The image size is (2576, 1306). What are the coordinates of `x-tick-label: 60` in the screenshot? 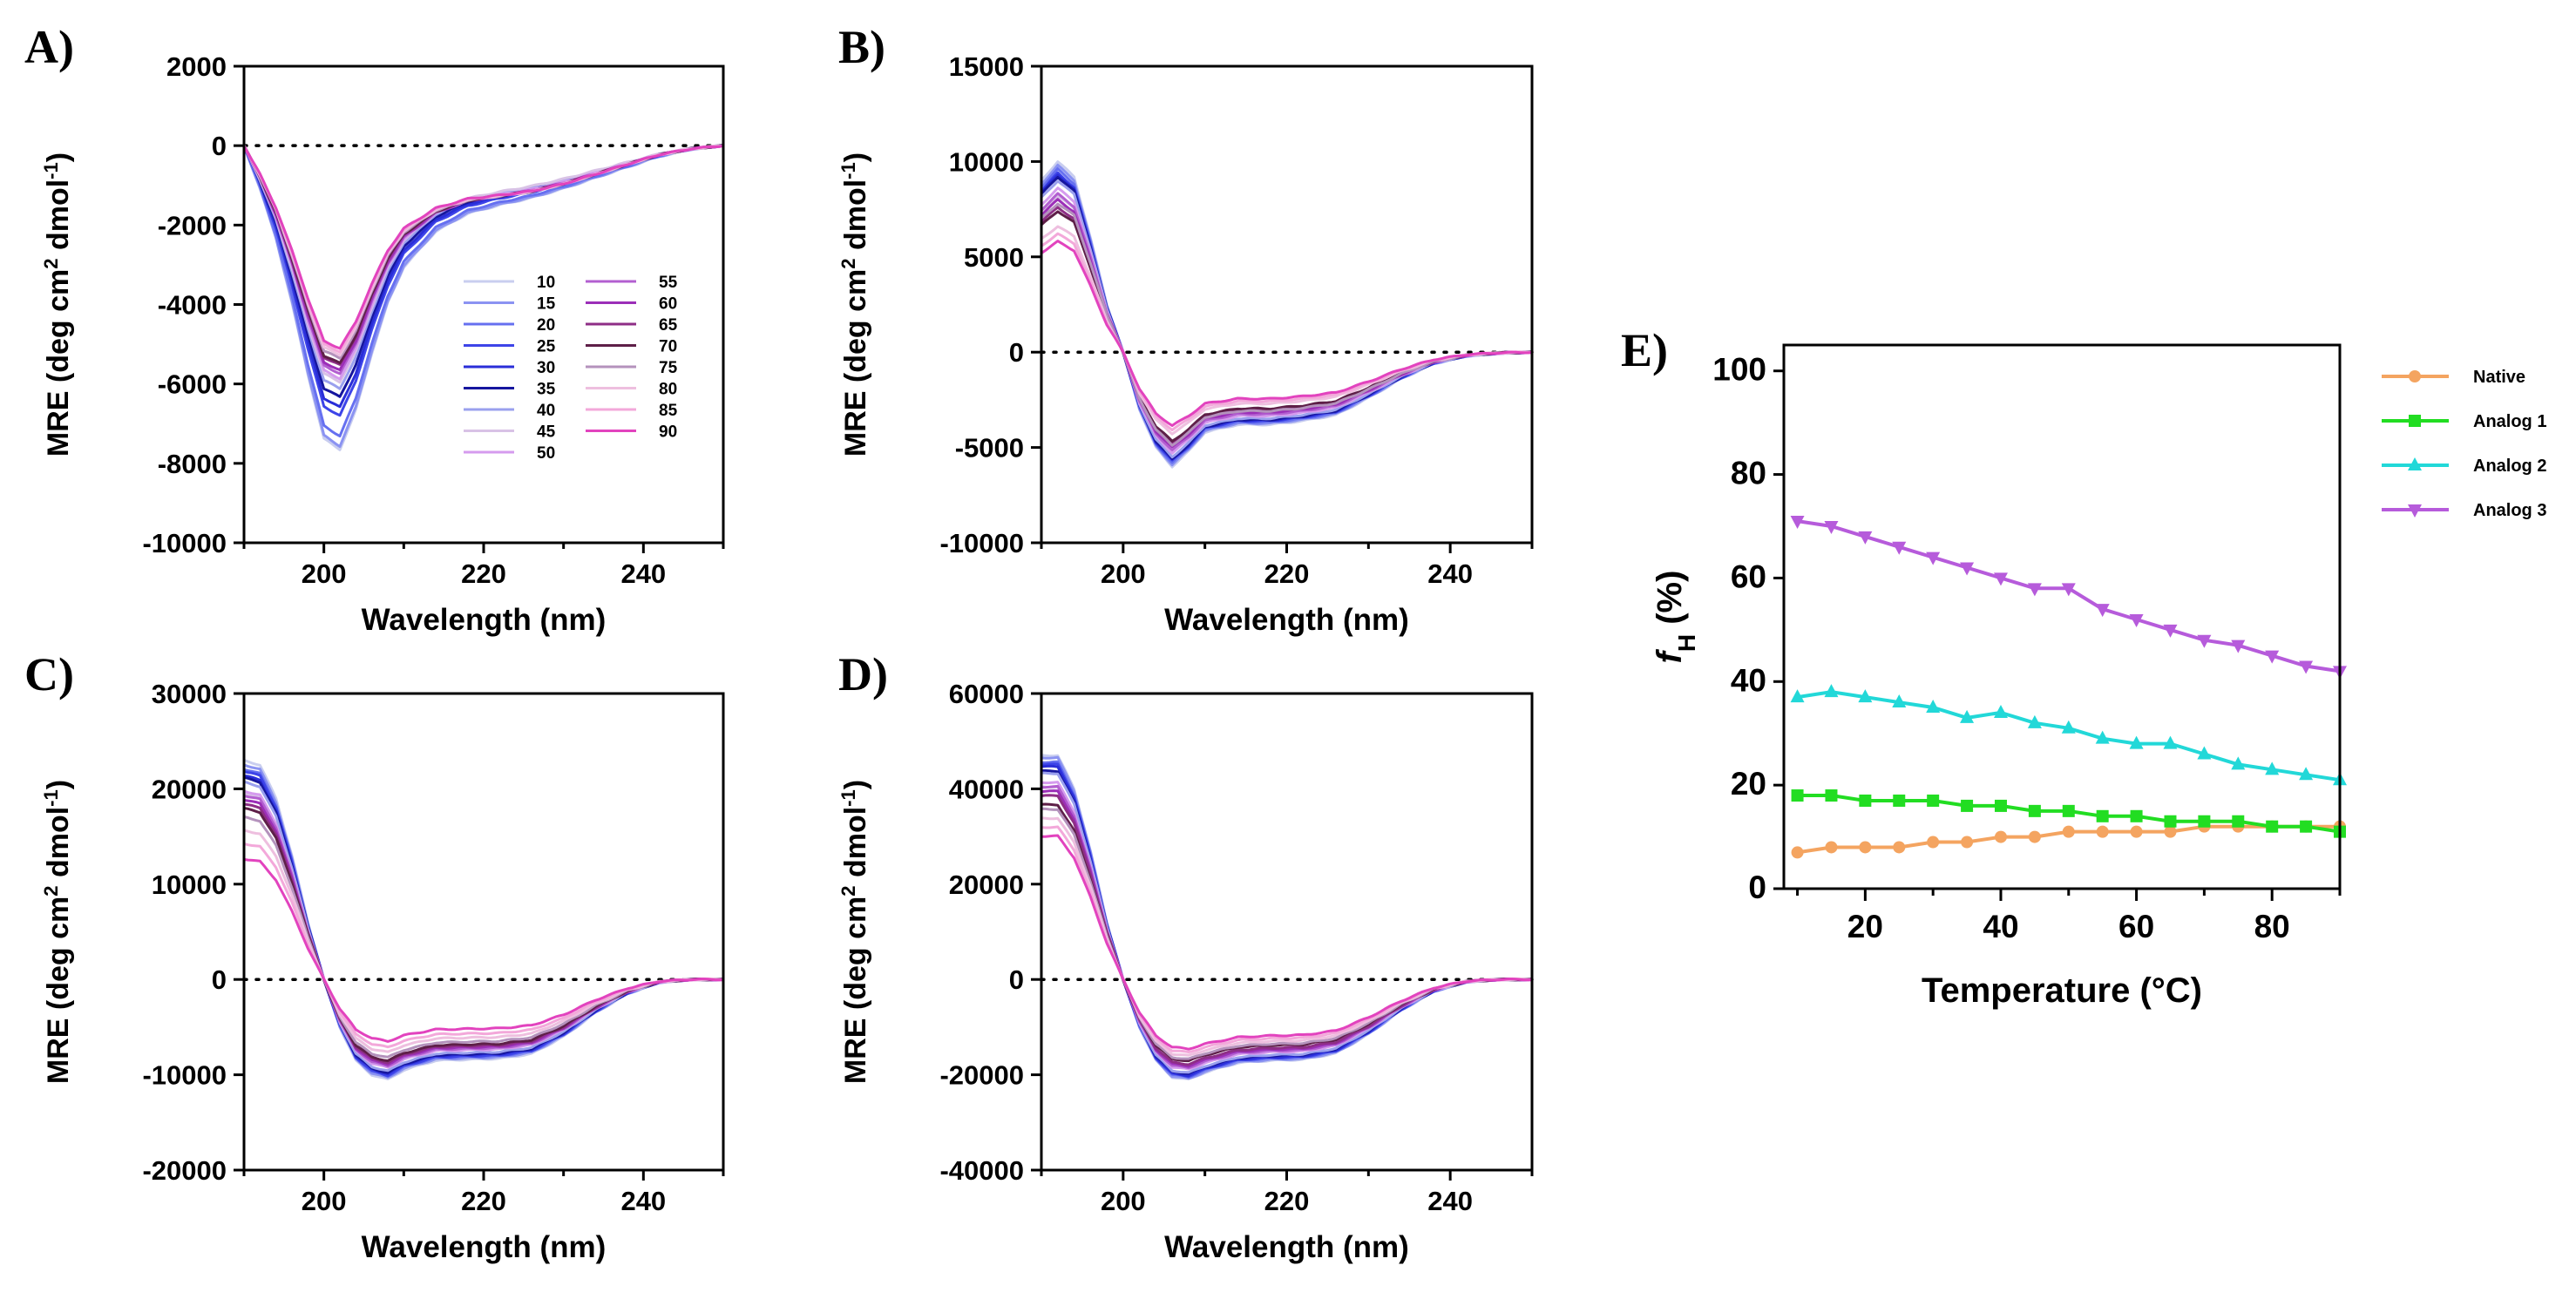 It's located at (2136, 926).